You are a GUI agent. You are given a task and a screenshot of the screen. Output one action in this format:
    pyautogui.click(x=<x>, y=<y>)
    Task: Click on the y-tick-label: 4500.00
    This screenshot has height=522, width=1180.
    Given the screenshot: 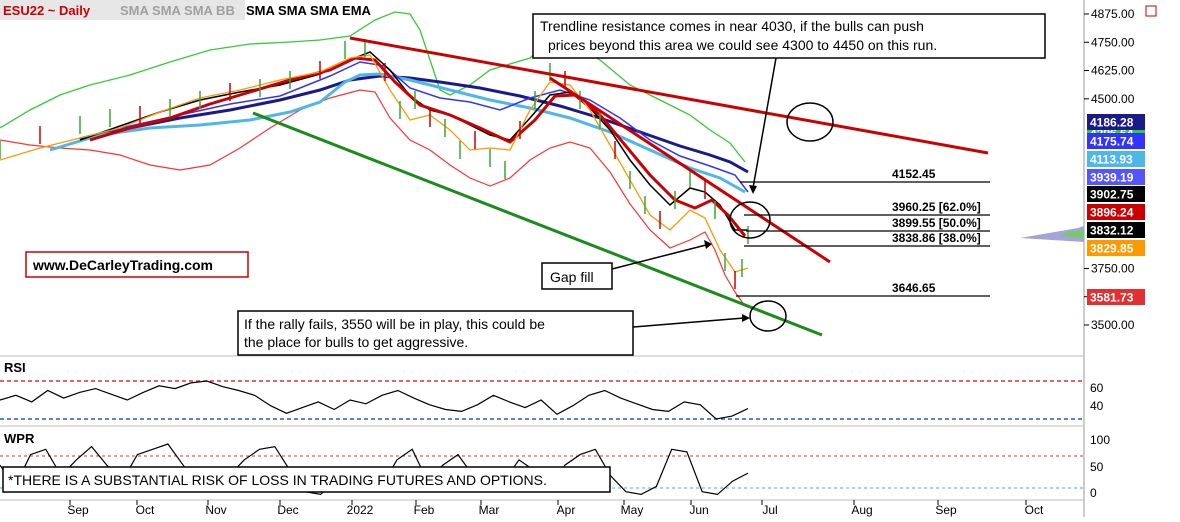 What is the action you would take?
    pyautogui.click(x=1113, y=99)
    